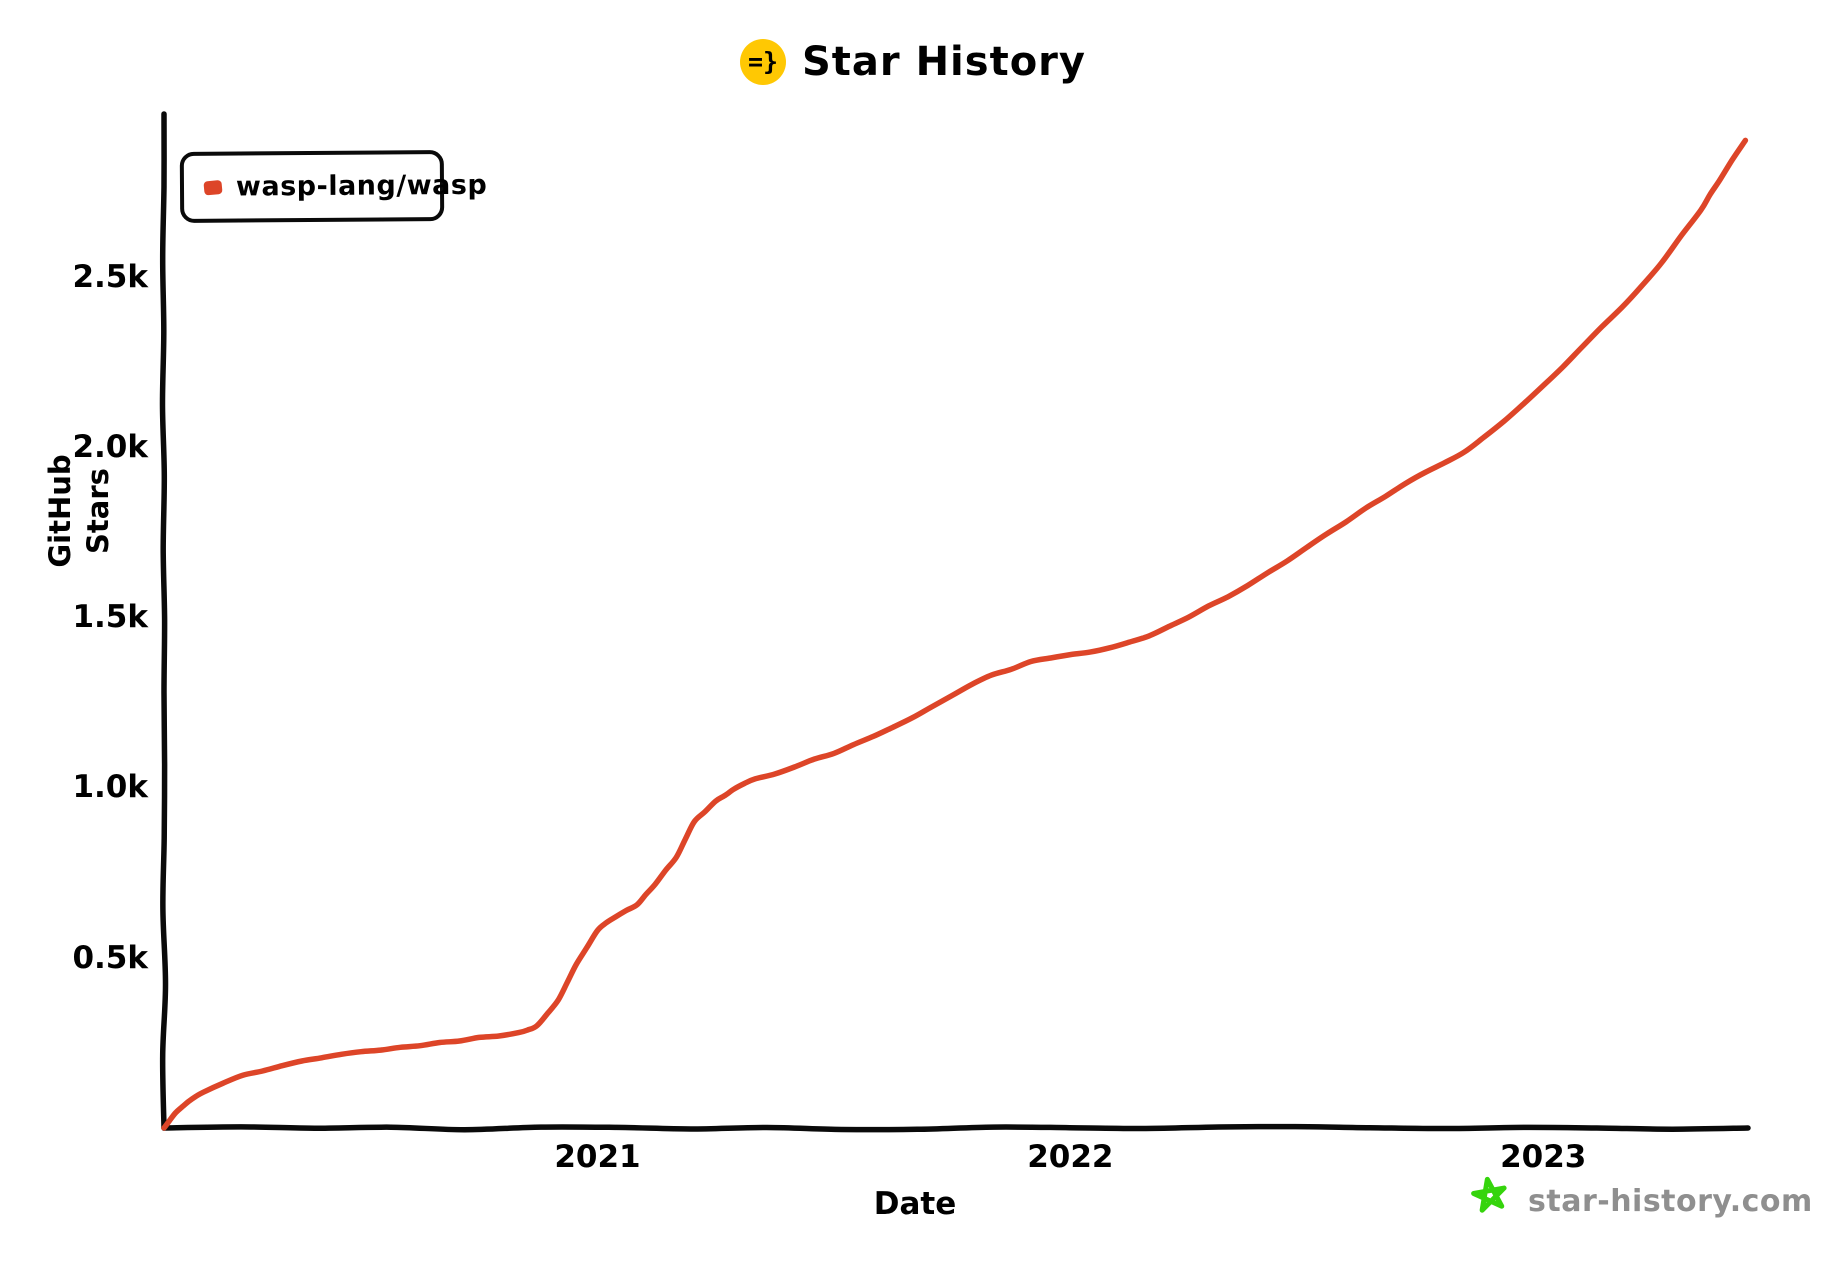 This screenshot has width=1832, height=1276. Describe the element at coordinates (915, 1204) in the screenshot. I see `x-axis-label: Date` at that location.